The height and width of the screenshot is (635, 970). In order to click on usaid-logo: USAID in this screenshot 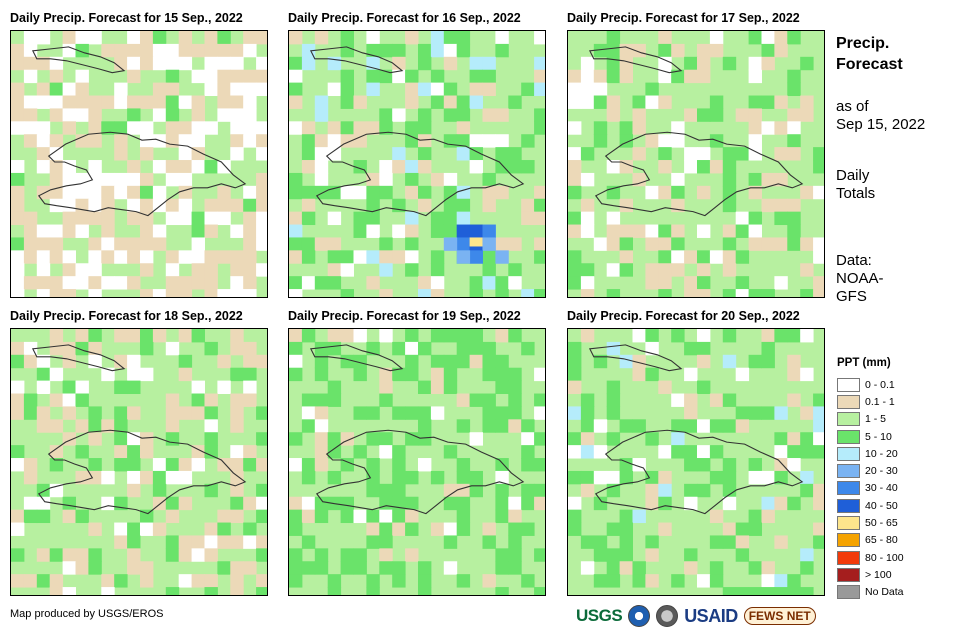, I will do `click(711, 615)`.